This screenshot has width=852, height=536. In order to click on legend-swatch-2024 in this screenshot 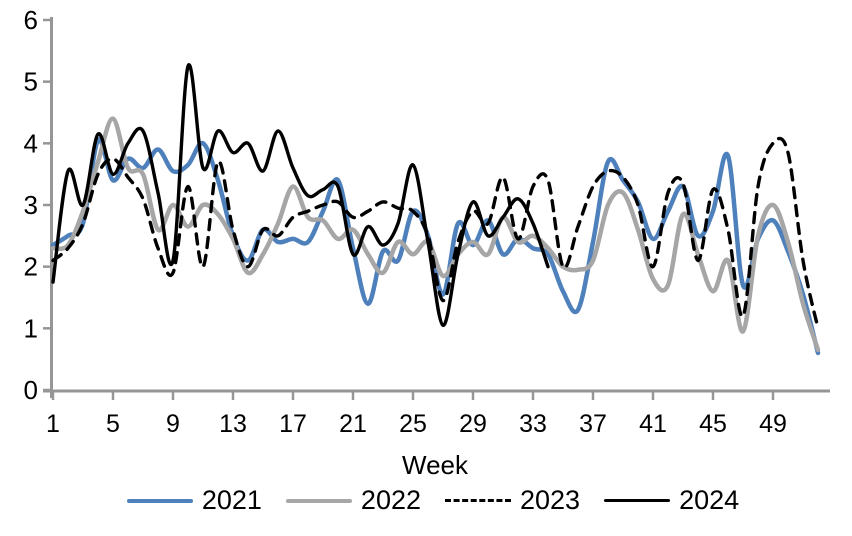, I will do `click(637, 500)`.